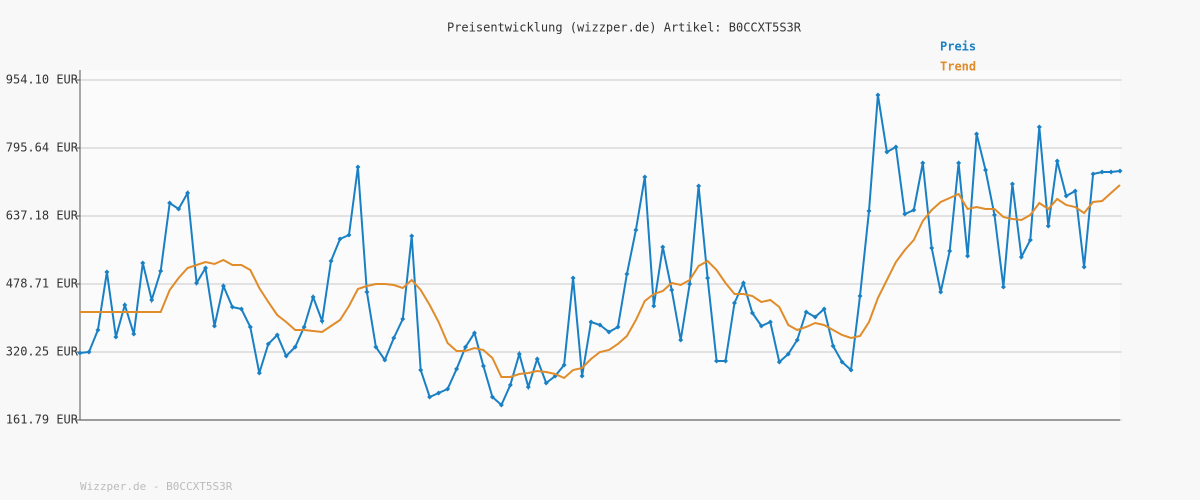 The height and width of the screenshot is (500, 1200). What do you see at coordinates (958, 47) in the screenshot?
I see `legend-entry: Preis` at bounding box center [958, 47].